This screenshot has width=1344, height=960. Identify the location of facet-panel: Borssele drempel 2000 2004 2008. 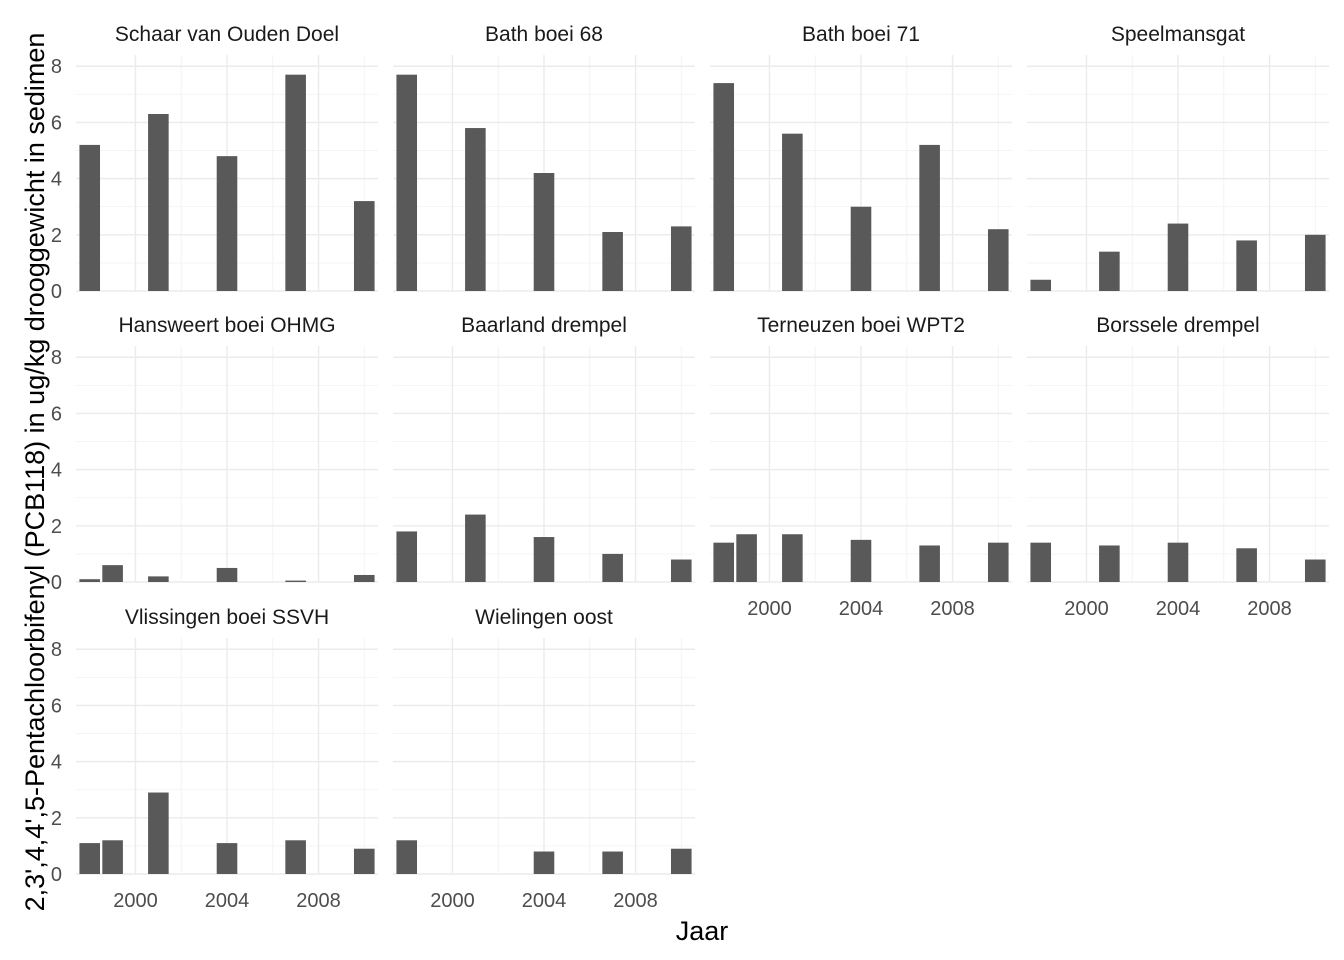
(1178, 467).